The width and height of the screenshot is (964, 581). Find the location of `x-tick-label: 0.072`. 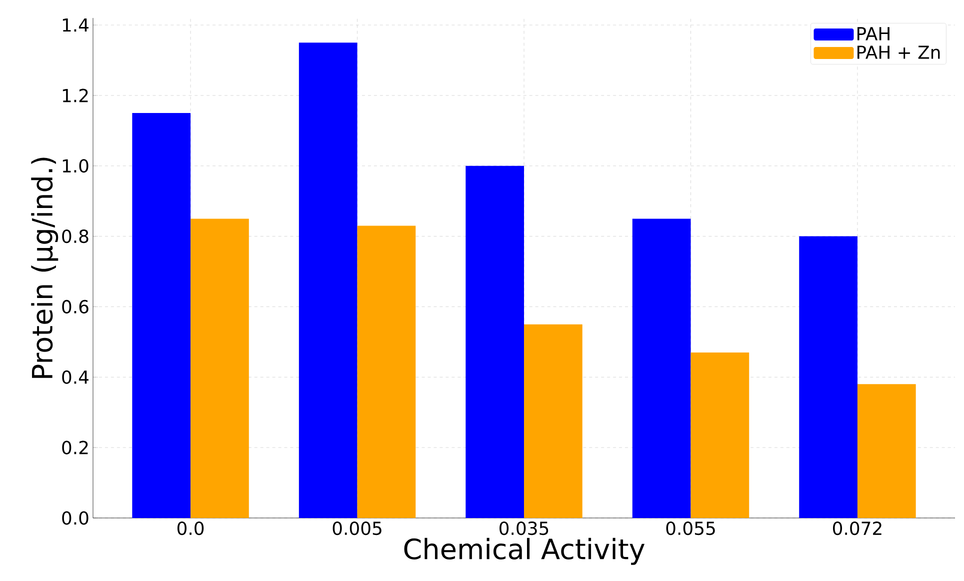

x-tick-label: 0.072 is located at coordinates (857, 529).